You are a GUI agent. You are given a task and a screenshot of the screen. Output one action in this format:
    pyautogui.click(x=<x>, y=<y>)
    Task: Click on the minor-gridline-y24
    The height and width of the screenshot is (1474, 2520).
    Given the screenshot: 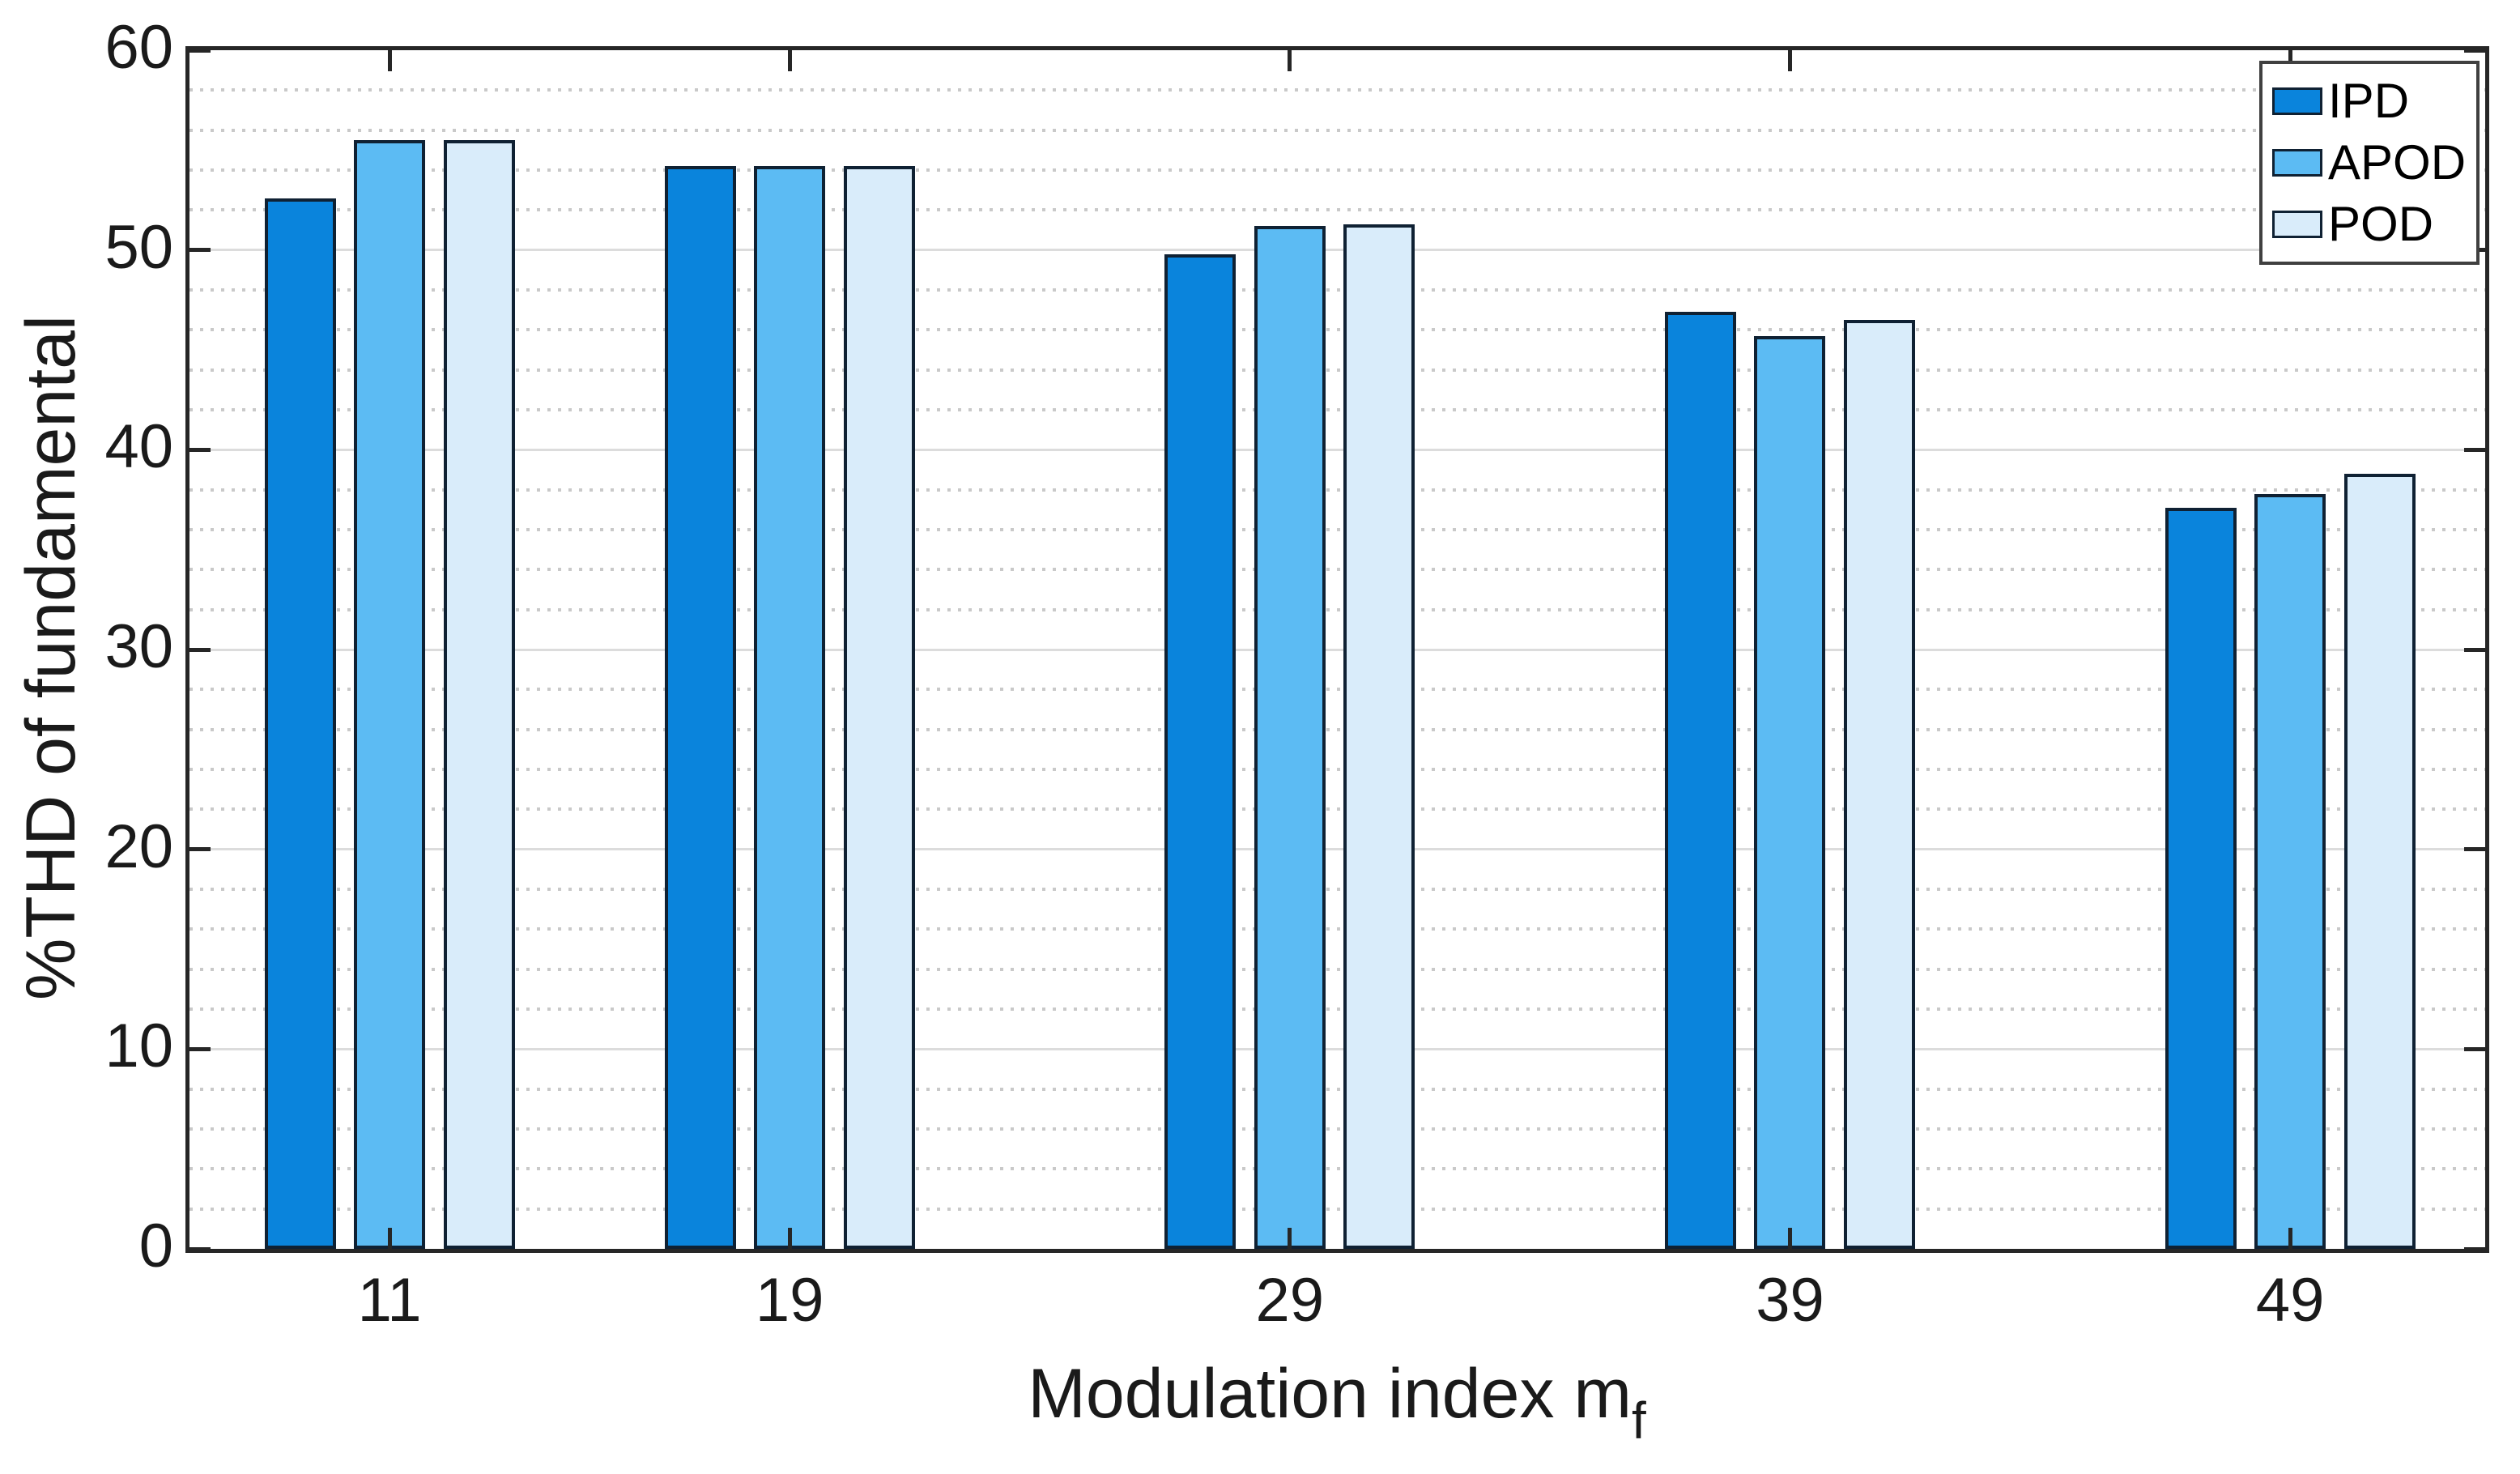 What is the action you would take?
    pyautogui.click(x=1337, y=769)
    